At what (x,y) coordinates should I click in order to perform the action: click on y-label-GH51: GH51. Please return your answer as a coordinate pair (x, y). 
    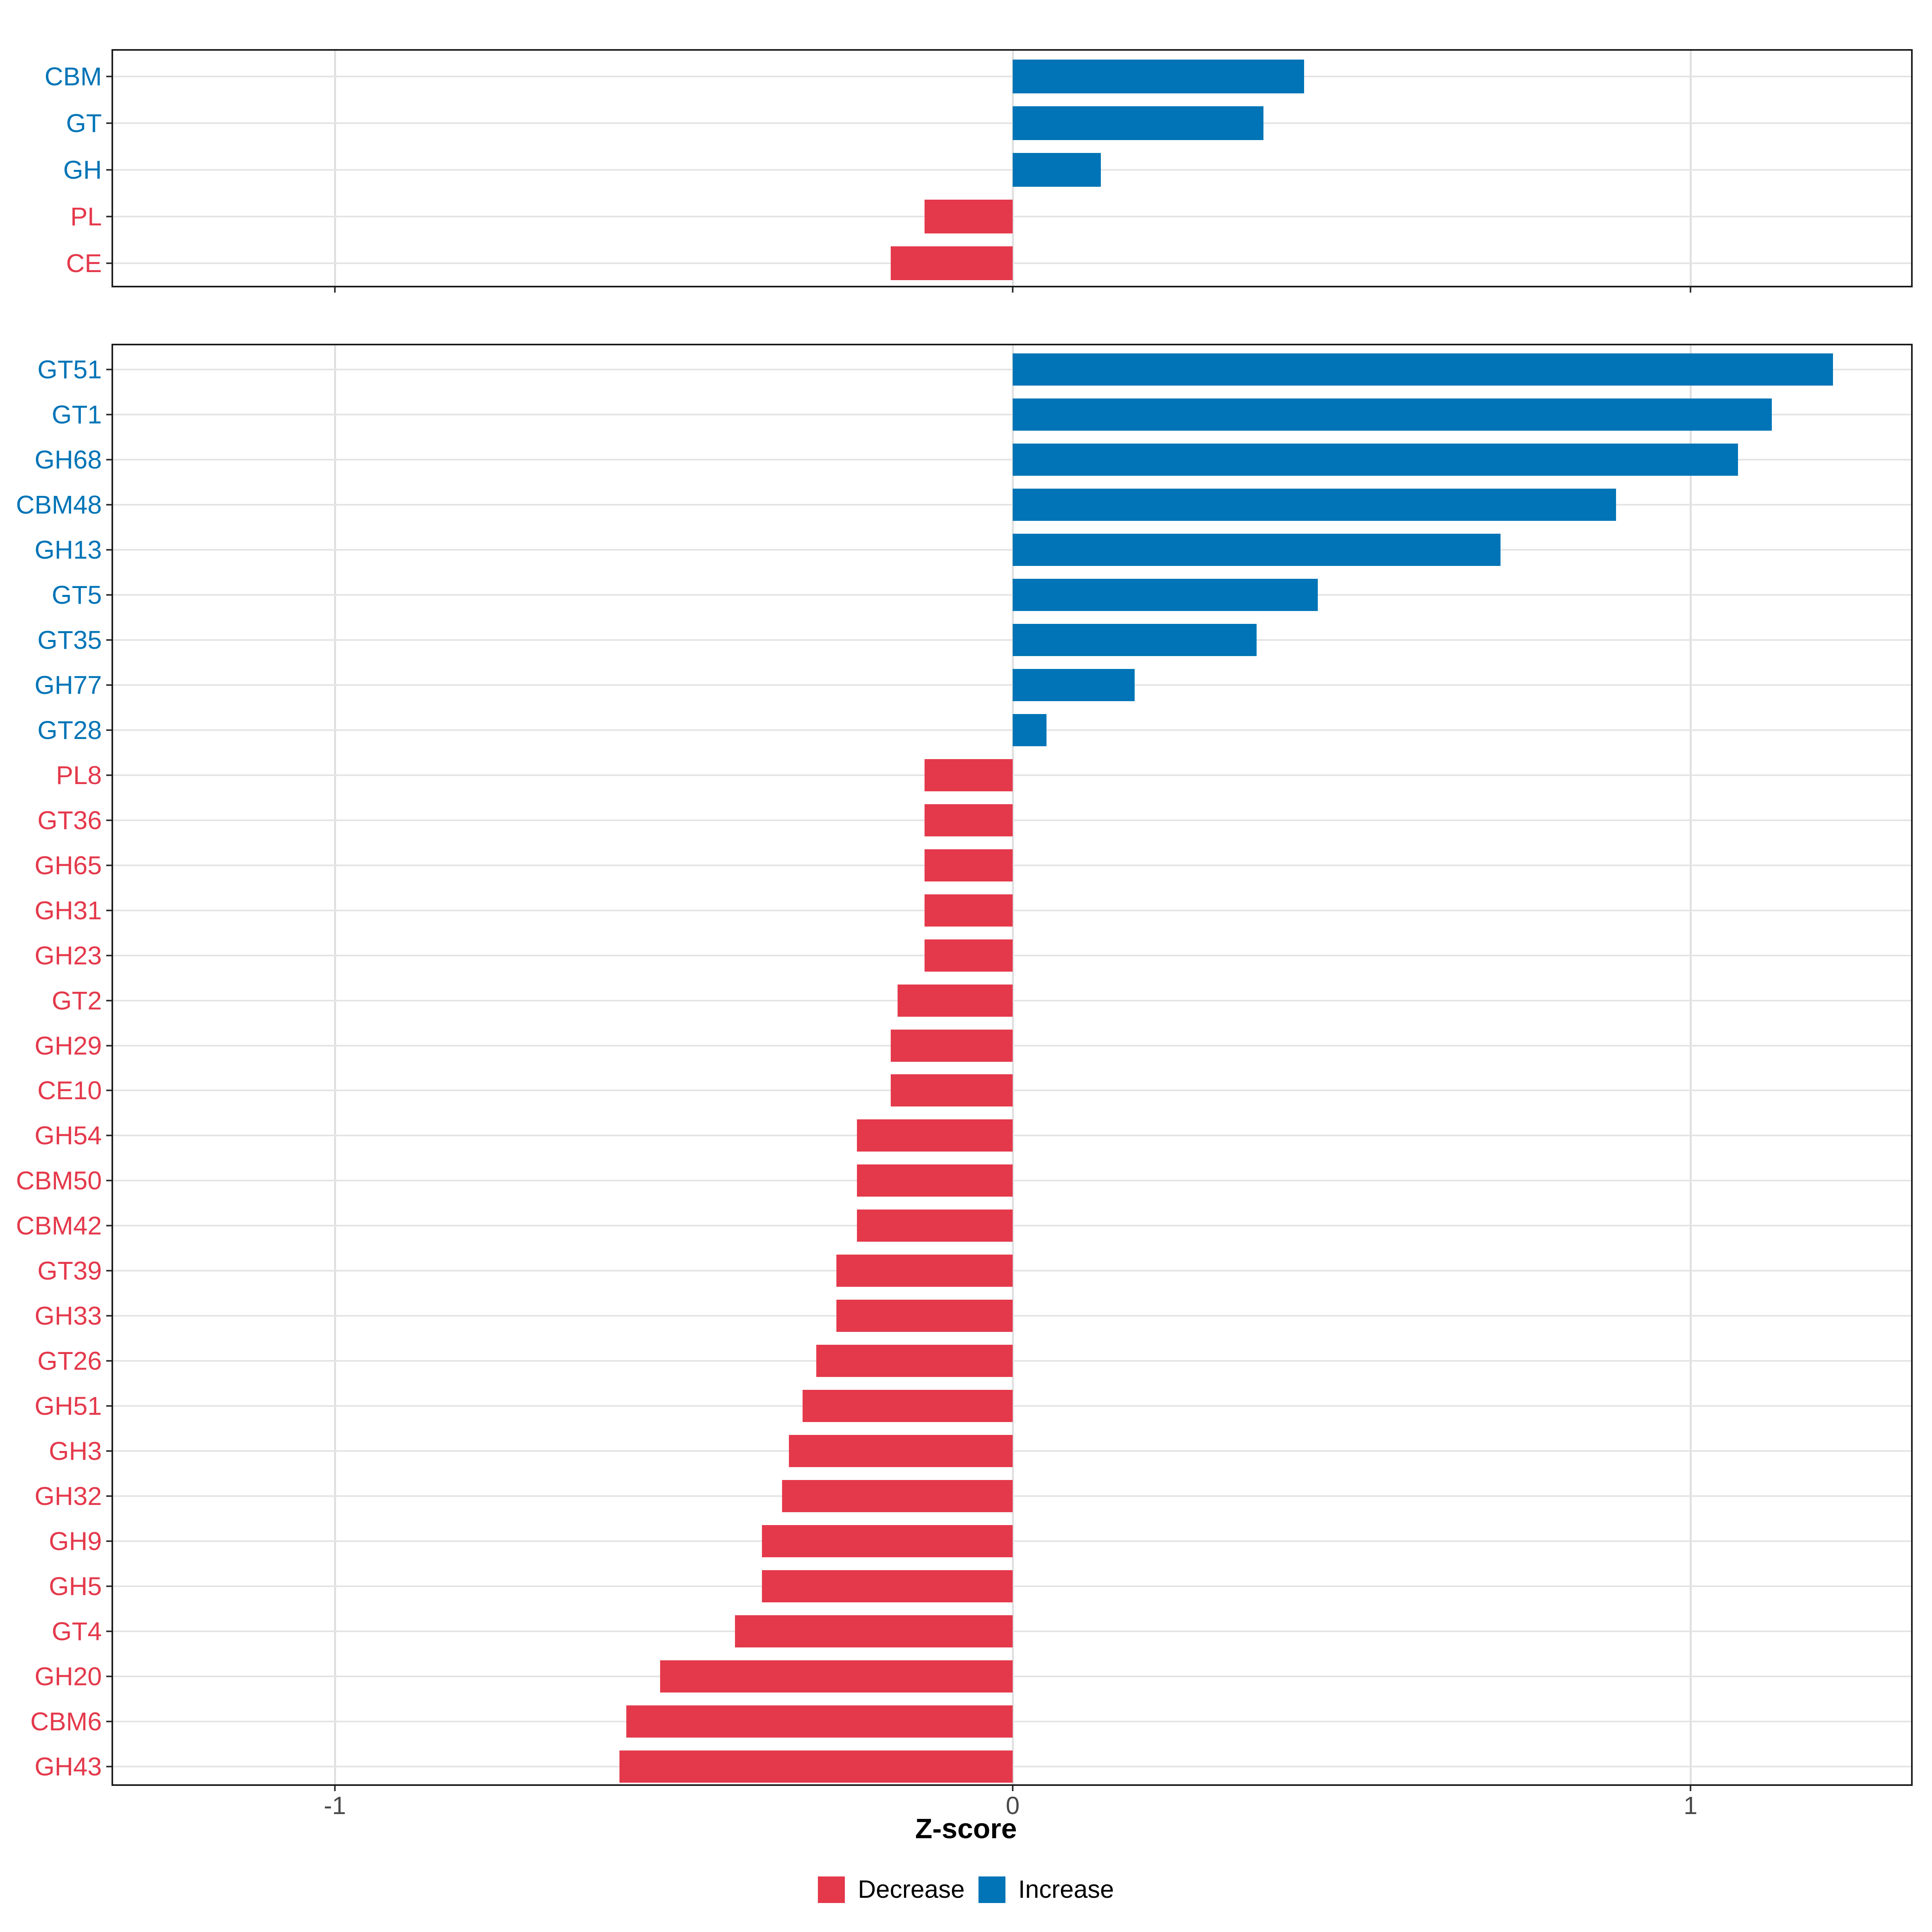
    Looking at the image, I should click on (68, 1406).